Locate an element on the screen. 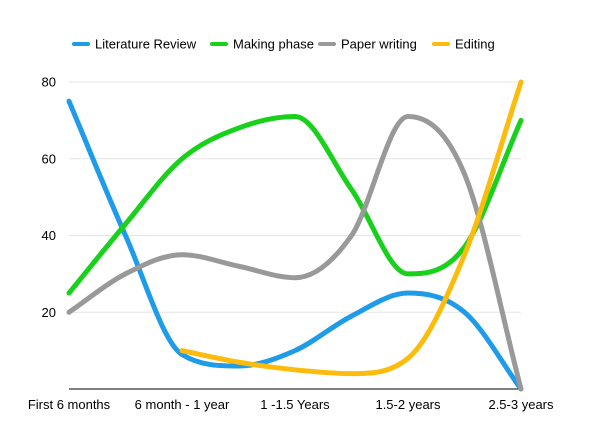 Image resolution: width=589 pixels, height=436 pixels. y-tick-label-80: 80 is located at coordinates (49, 82).